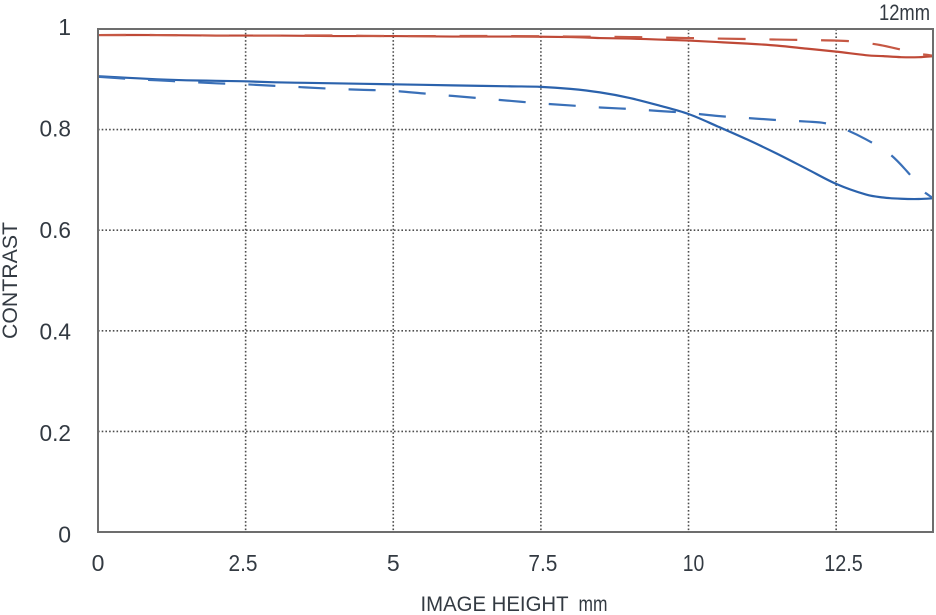  What do you see at coordinates (56, 433) in the screenshot?
I see `y-tick-label-0.2: 0.2` at bounding box center [56, 433].